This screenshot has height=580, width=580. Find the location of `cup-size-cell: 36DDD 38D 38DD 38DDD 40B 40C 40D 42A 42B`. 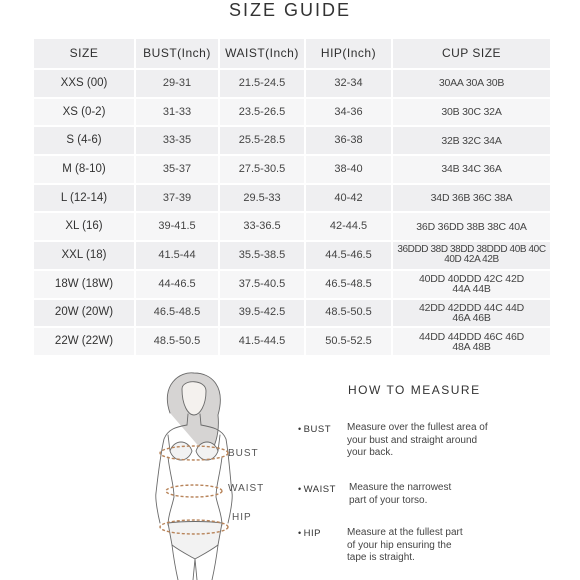

cup-size-cell: 36DDD 38D 38DD 38DDD 40B 40C 40D 42A 42B is located at coordinates (471, 255).